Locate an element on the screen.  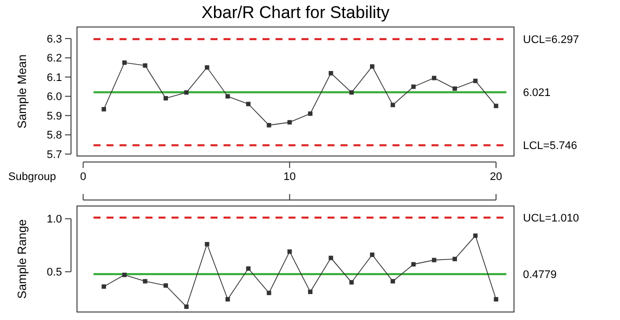
y-tick-label: 5.8 is located at coordinates (54, 136).